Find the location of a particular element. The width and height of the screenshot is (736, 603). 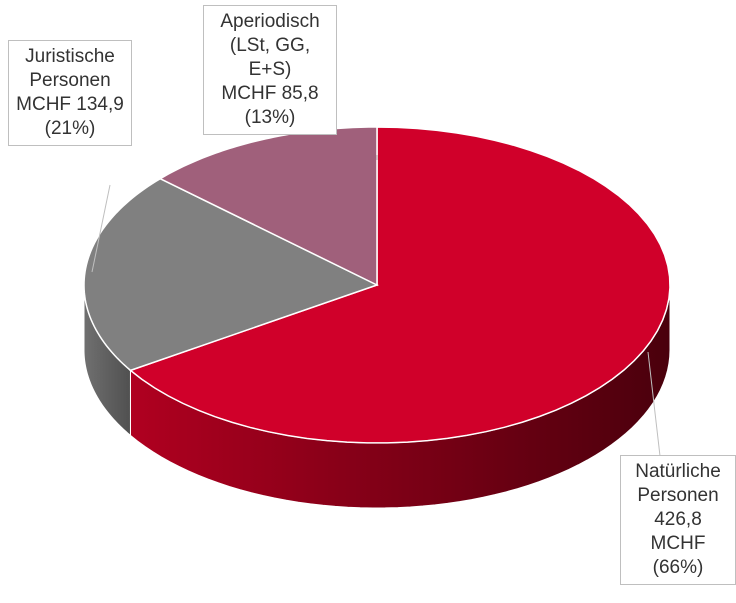

data-label: Natürliche Personen 426,8 MCHF (66%) is located at coordinates (678, 520).